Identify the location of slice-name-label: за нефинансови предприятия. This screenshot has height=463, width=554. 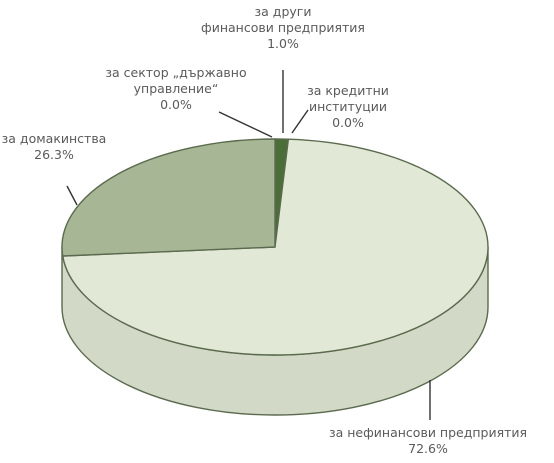
(428, 432).